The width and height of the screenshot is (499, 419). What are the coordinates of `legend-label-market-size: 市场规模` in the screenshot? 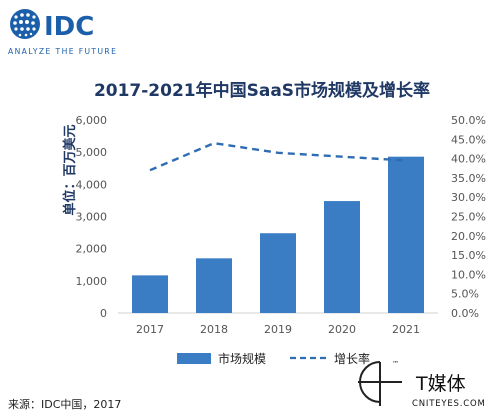 It's located at (242, 358).